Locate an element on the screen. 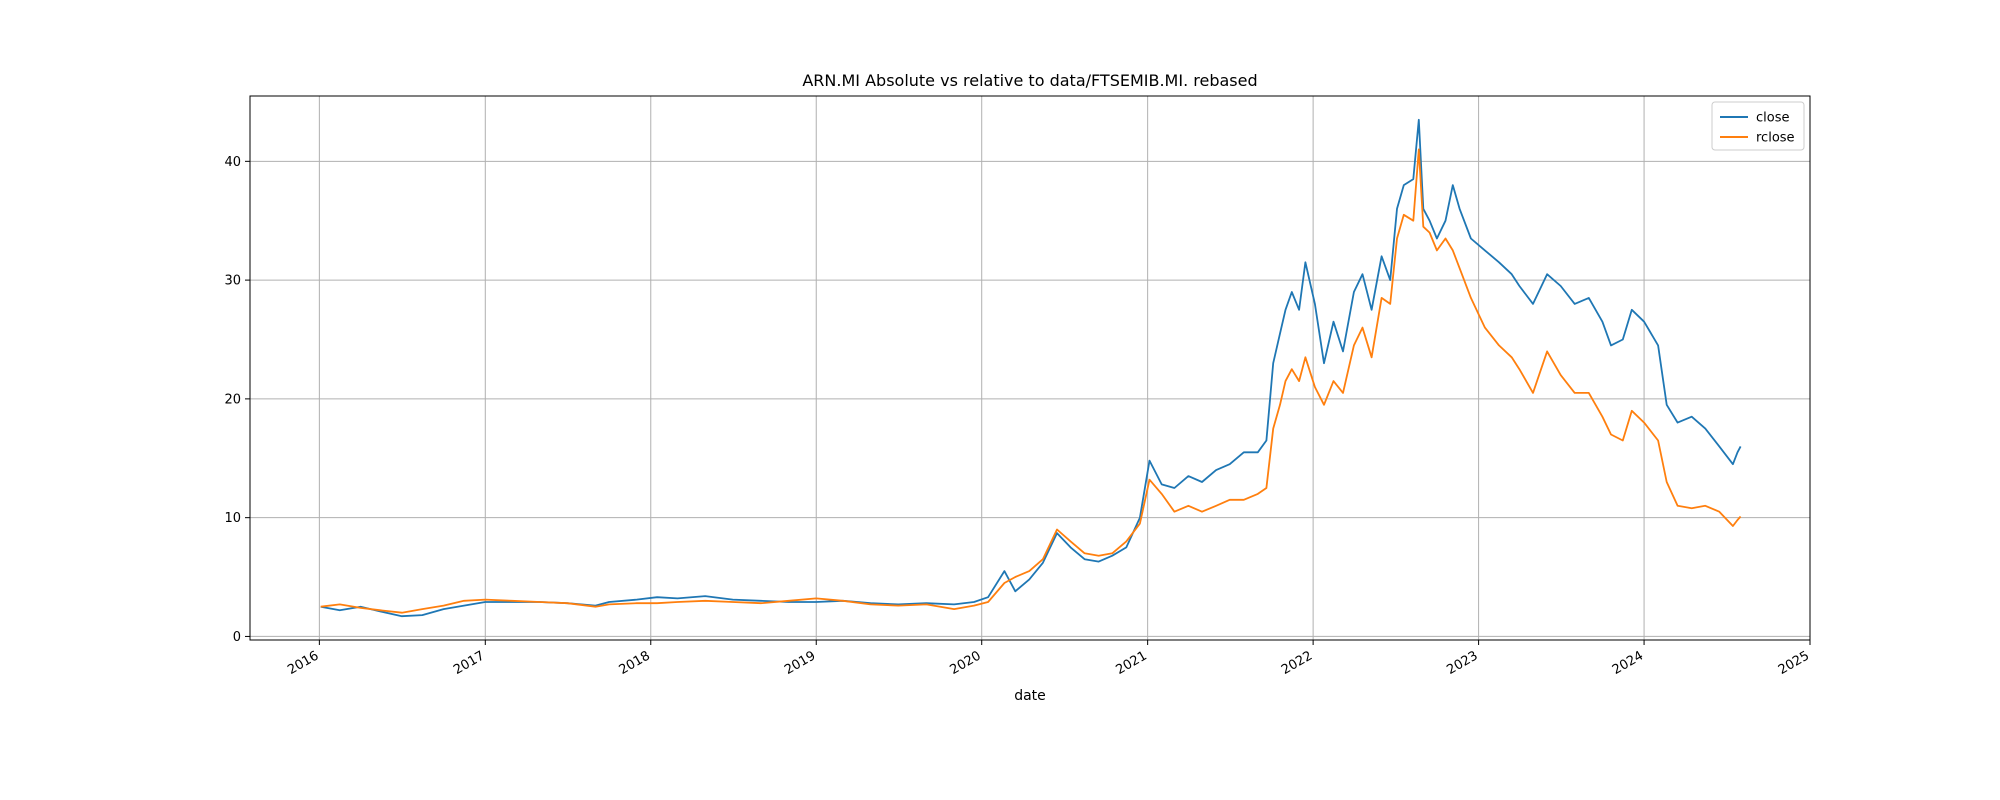 The image size is (2000, 800). x-tick-label: 2019 is located at coordinates (800, 663).